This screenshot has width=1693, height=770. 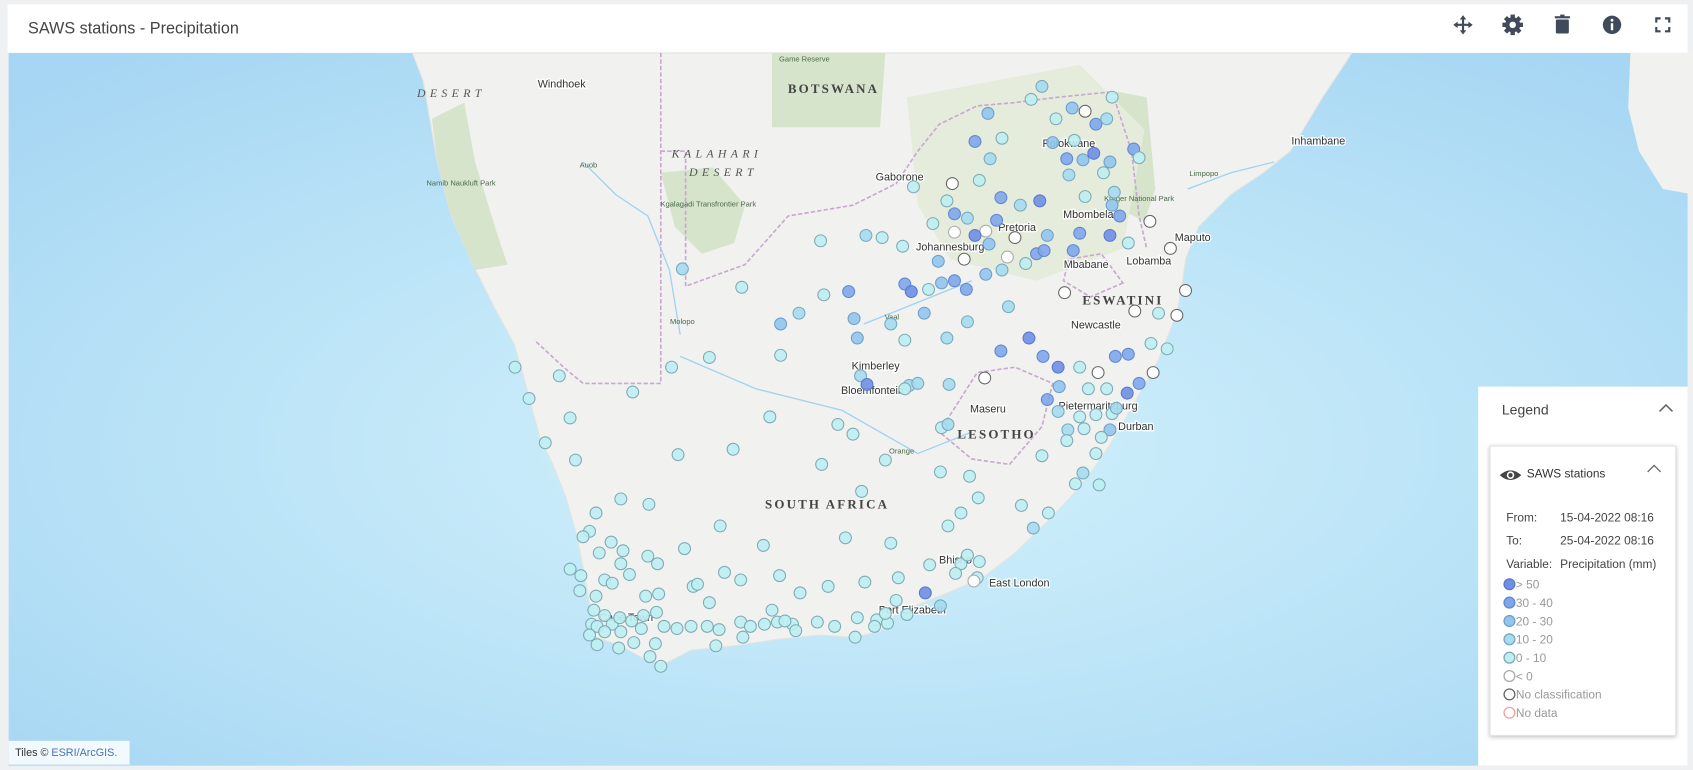 What do you see at coordinates (1612, 25) in the screenshot?
I see `info-button` at bounding box center [1612, 25].